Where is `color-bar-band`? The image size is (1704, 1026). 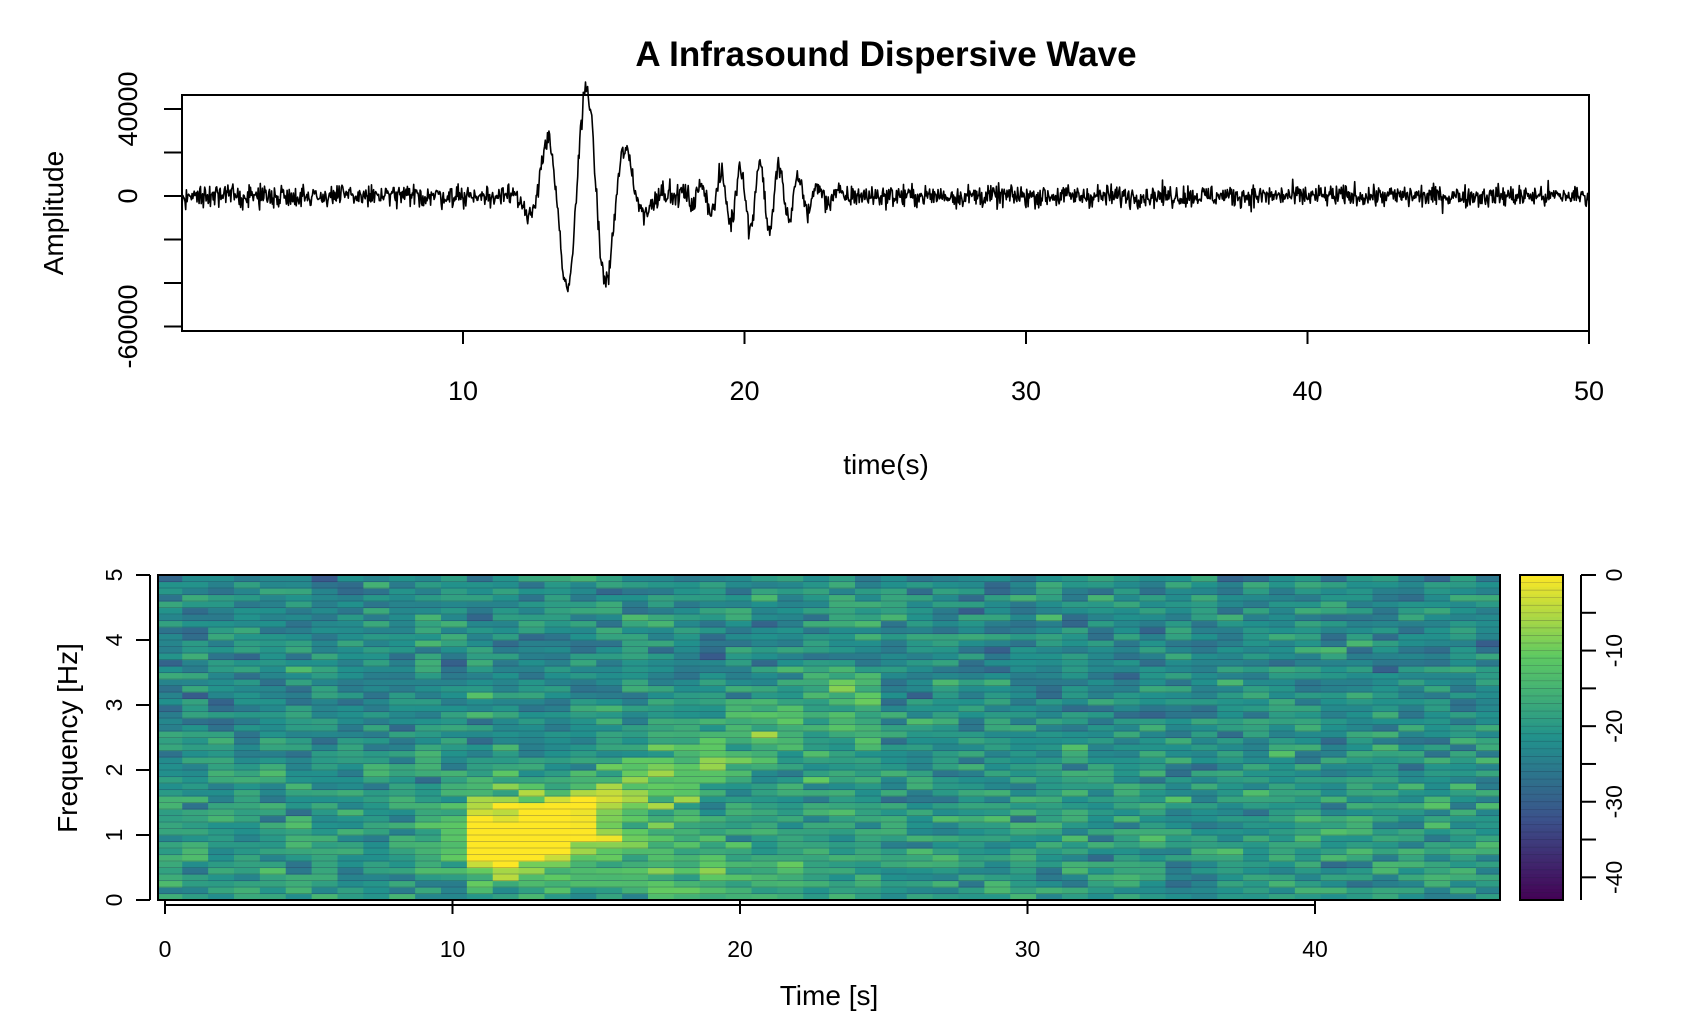
color-bar-band is located at coordinates (1541, 883).